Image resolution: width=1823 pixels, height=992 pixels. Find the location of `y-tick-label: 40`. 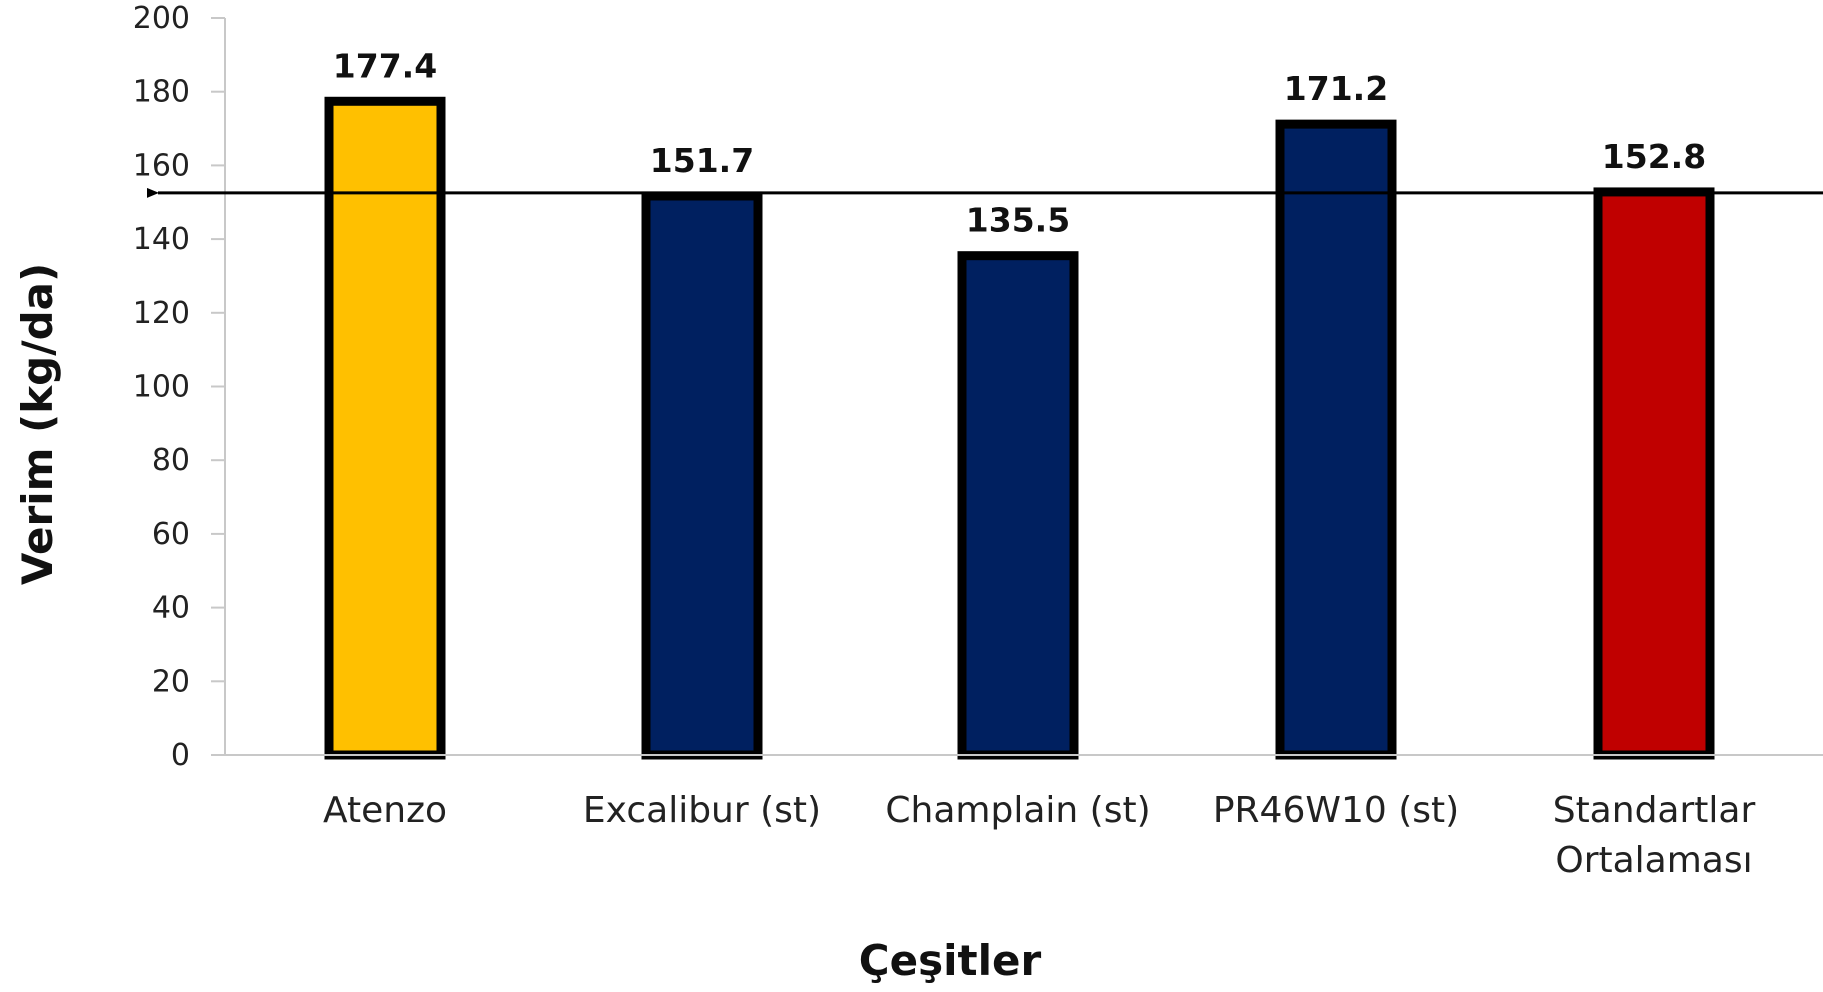

y-tick-label: 40 is located at coordinates (171, 608).